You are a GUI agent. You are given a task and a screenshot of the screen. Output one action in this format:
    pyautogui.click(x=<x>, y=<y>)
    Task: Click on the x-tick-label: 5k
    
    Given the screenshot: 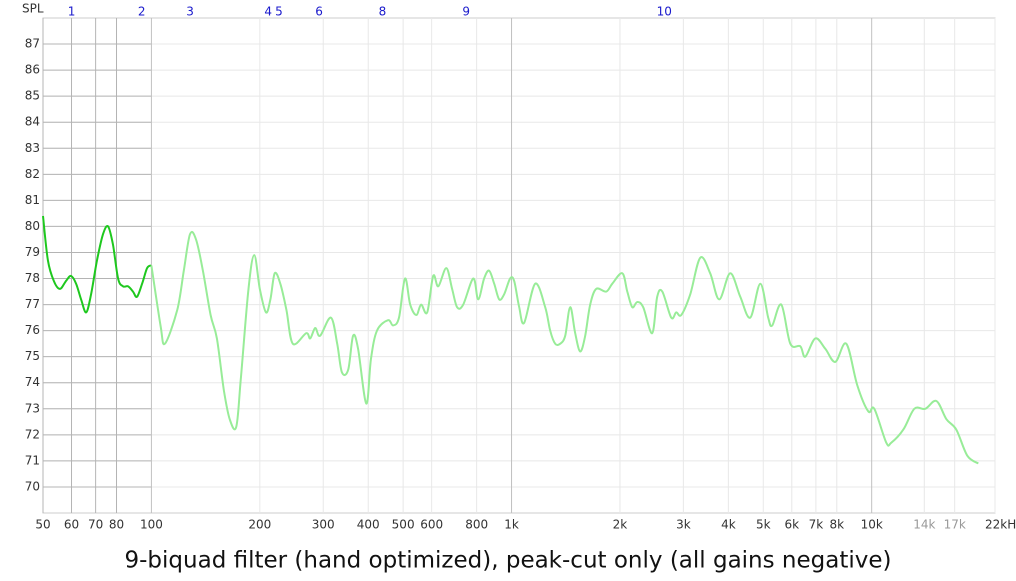 What is the action you would take?
    pyautogui.click(x=763, y=525)
    